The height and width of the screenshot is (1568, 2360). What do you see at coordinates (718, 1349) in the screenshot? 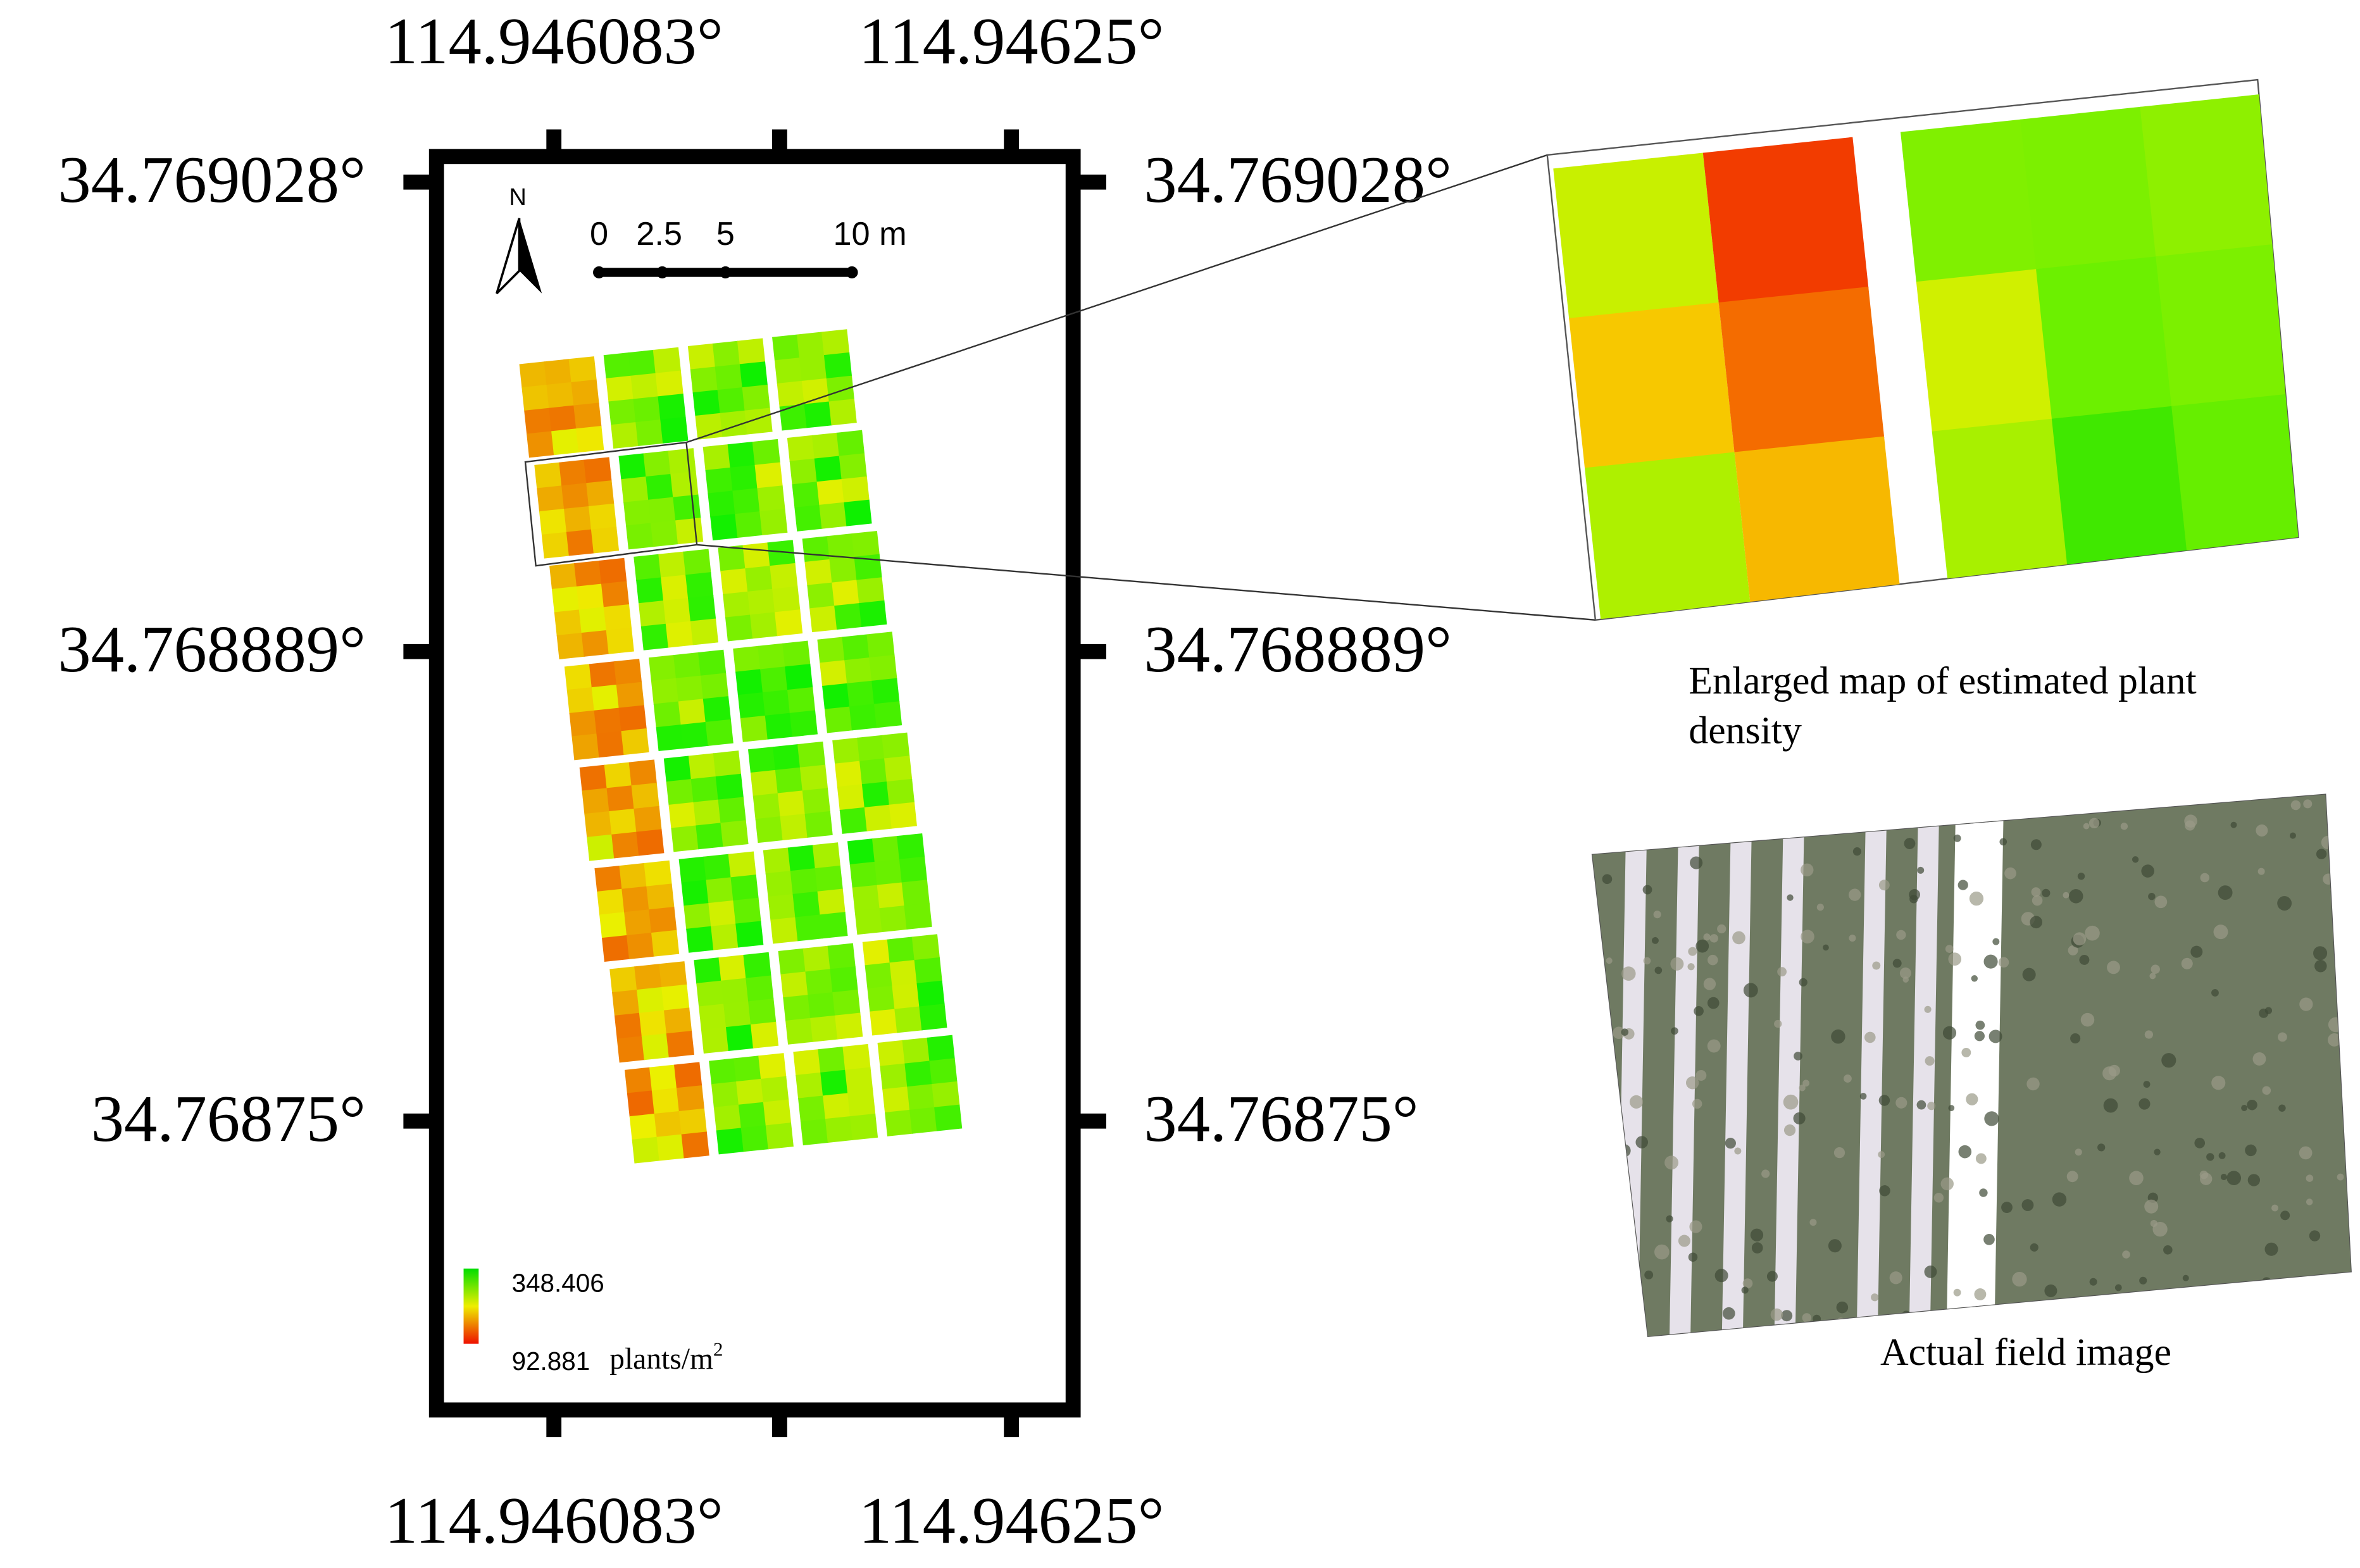
I see `legend-unit-sup: 2` at bounding box center [718, 1349].